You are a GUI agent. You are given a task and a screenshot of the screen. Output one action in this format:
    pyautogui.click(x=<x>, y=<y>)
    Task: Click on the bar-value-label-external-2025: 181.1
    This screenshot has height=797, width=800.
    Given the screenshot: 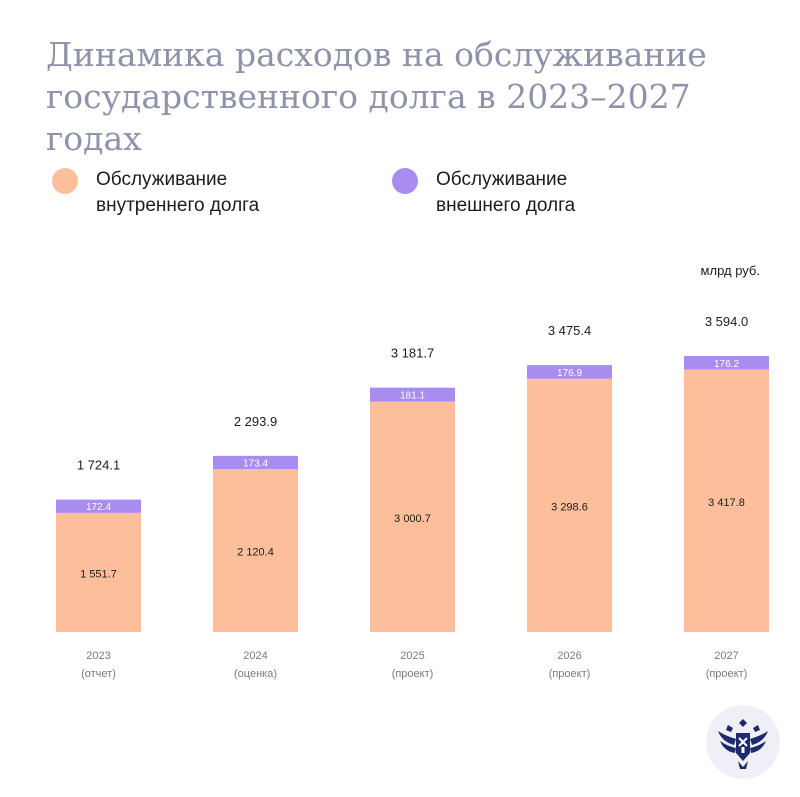 What is the action you would take?
    pyautogui.click(x=412, y=396)
    